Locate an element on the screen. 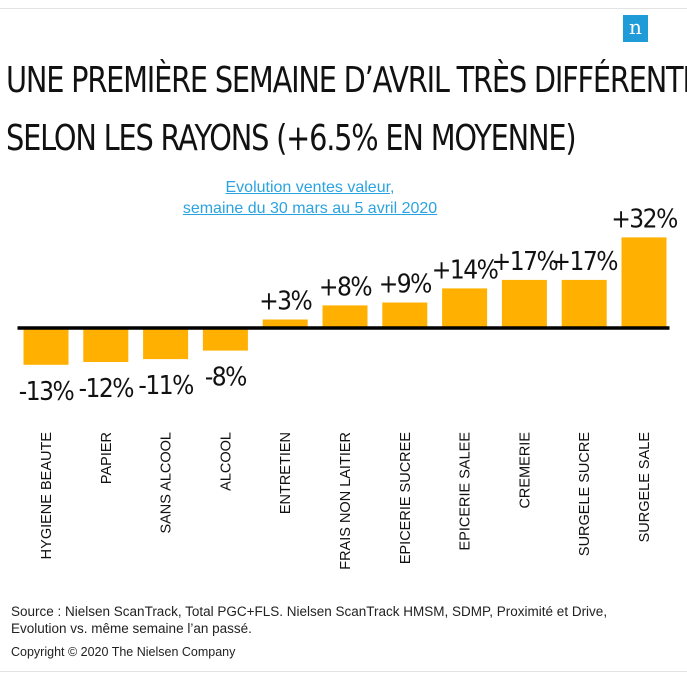 The image size is (687, 681). bottom-divider is located at coordinates (343, 671).